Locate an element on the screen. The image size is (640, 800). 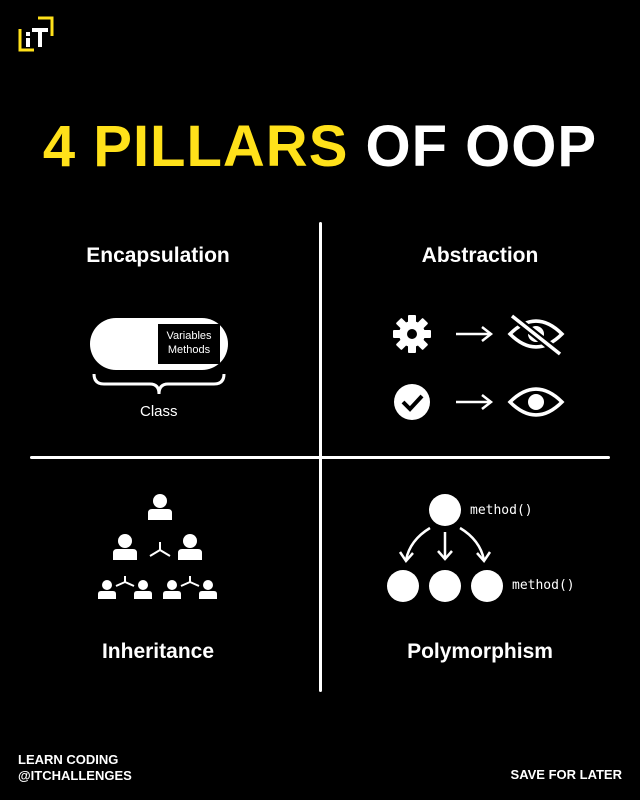
class-label: Class is located at coordinates (159, 411).